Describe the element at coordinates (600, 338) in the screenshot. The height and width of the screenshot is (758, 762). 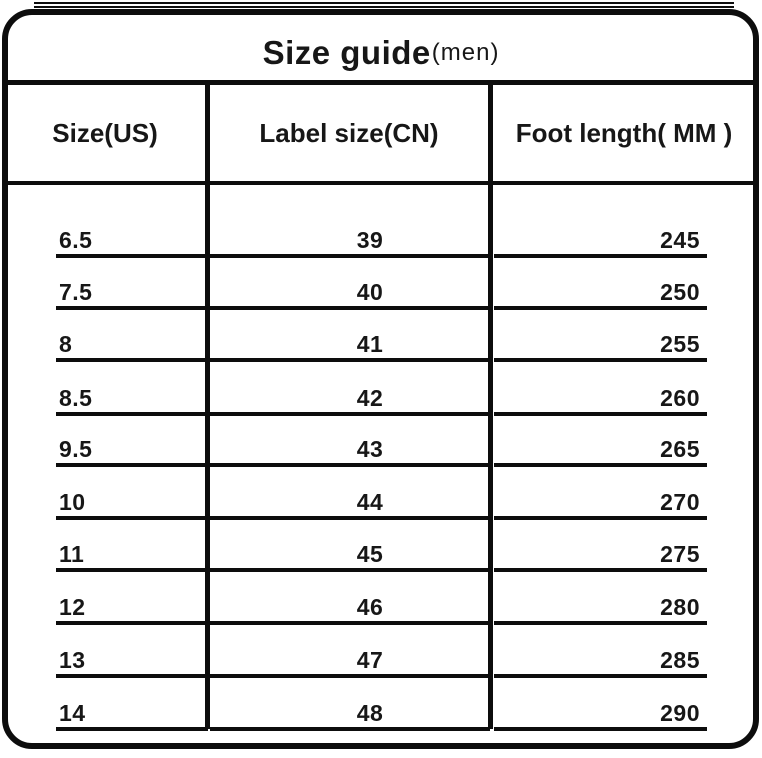
I see `mm-length-cell: 255` at that location.